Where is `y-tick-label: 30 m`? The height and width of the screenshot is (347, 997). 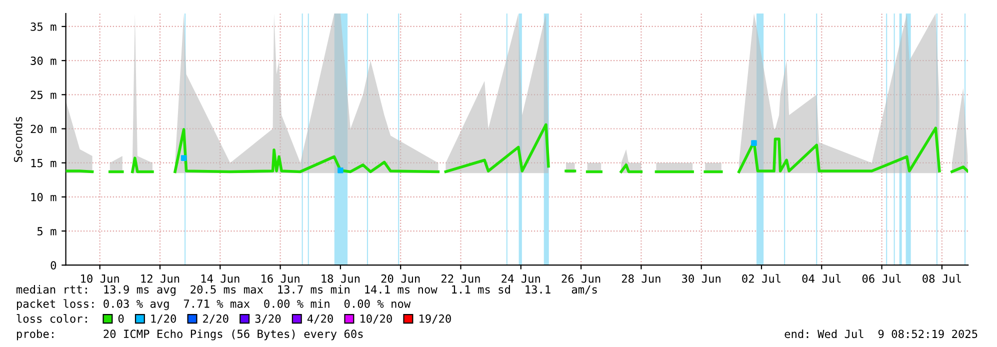 y-tick-label: 30 m is located at coordinates (43, 60).